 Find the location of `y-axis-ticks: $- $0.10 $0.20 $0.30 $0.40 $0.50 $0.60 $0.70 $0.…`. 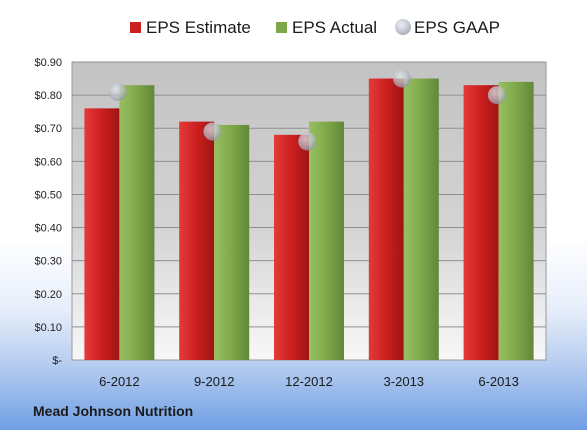

y-axis-ticks: $- $0.10 $0.20 $0.30 $0.40 $0.50 $0.60 $0.70 $0.… is located at coordinates (48, 212).